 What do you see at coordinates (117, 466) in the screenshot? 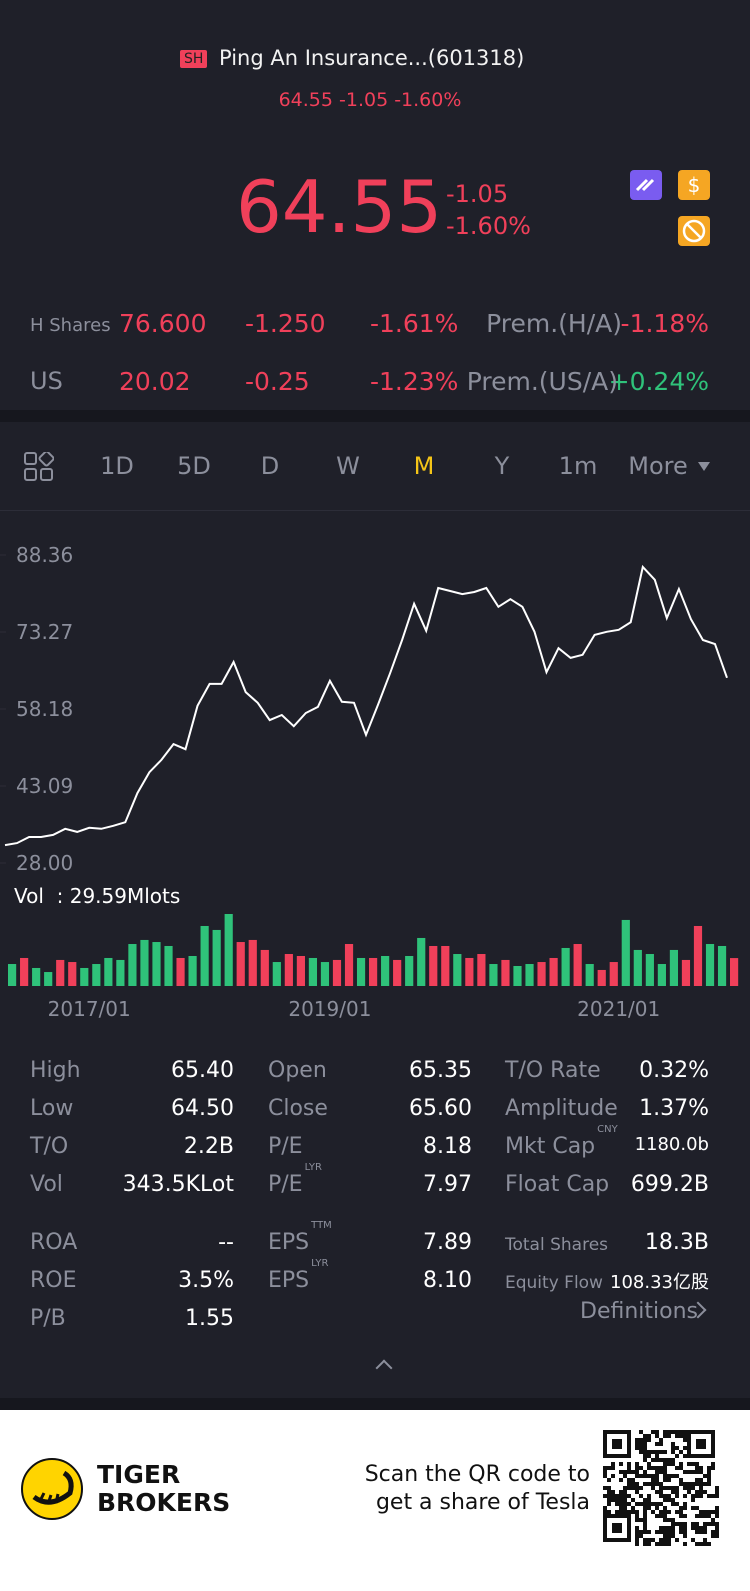
I see `period-tab: 1D` at bounding box center [117, 466].